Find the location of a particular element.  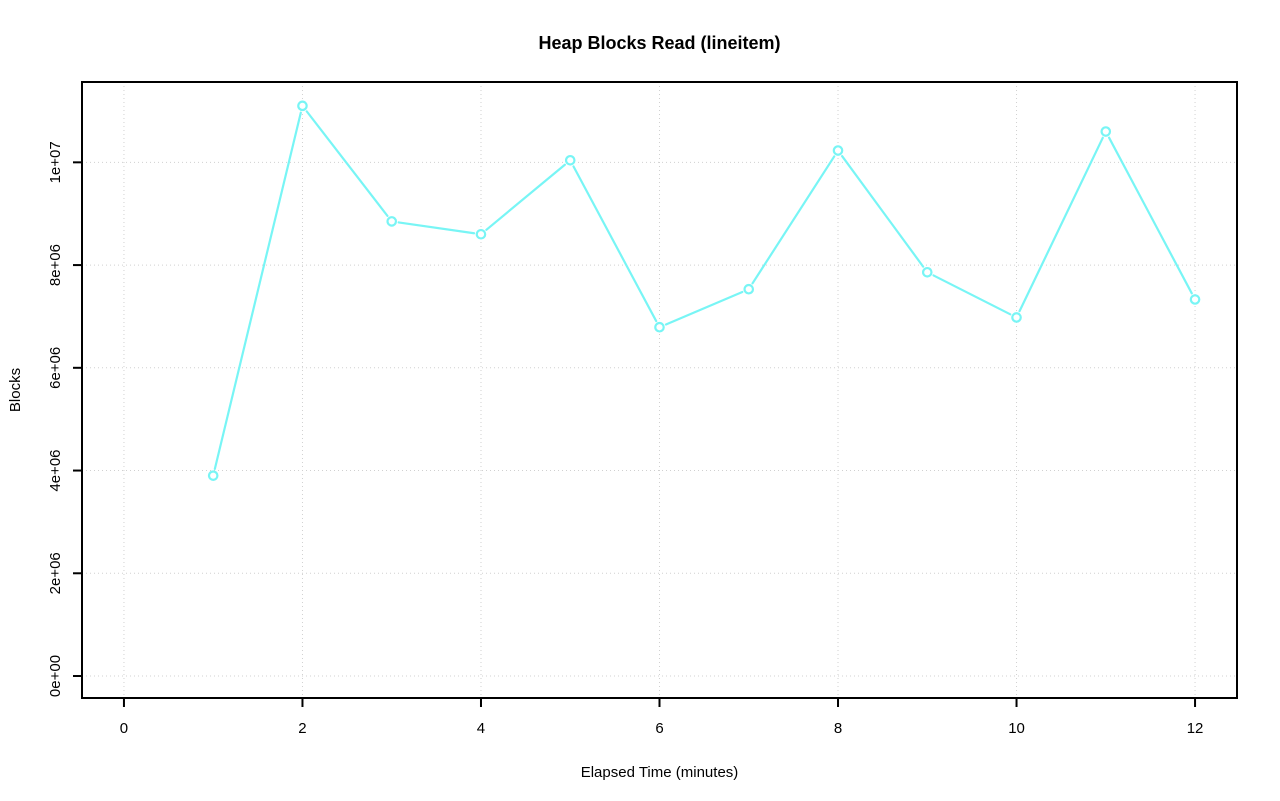

x-axis-title: Elapsed Time (minutes) is located at coordinates (660, 772).